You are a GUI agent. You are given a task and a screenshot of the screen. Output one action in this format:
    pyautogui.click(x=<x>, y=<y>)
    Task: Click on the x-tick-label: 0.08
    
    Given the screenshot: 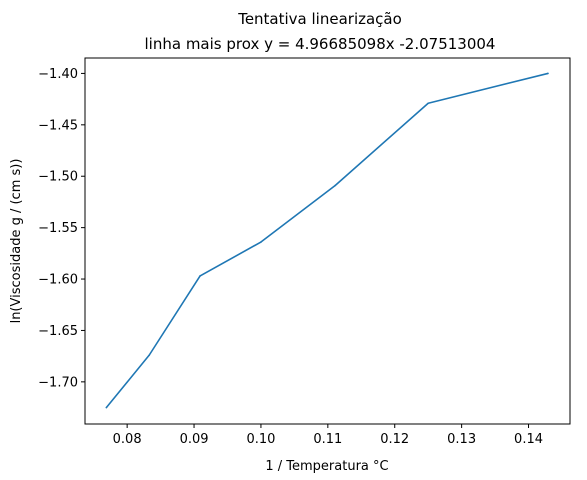 What is the action you would take?
    pyautogui.click(x=127, y=439)
    